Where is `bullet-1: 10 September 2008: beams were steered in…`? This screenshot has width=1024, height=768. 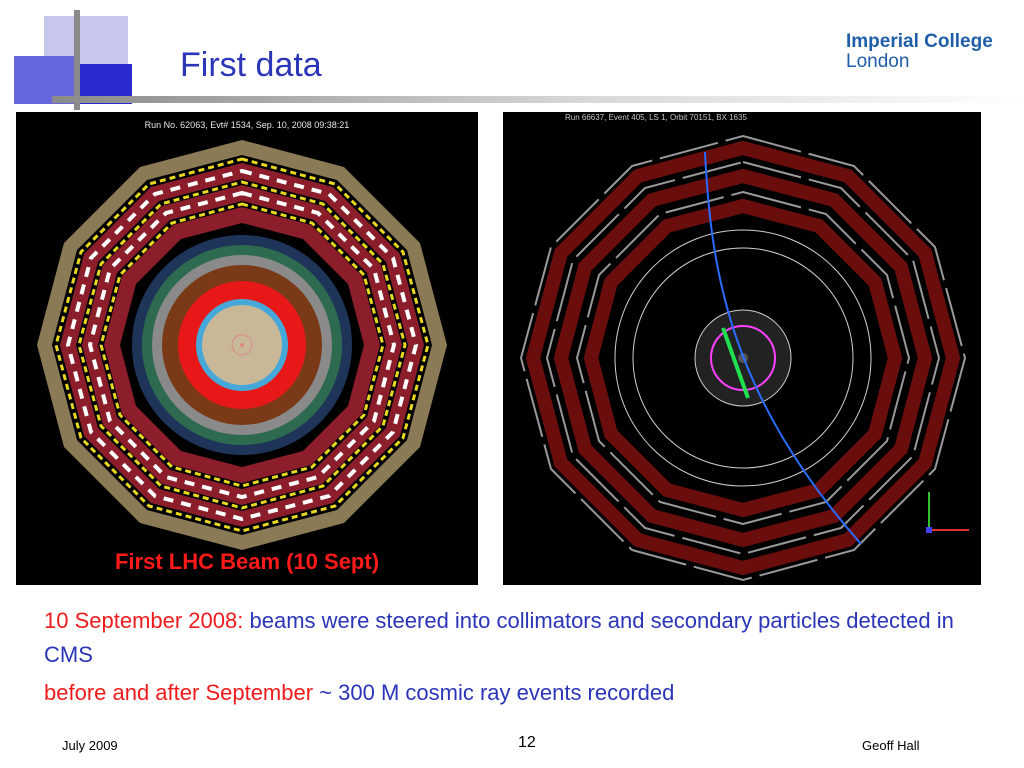
bullet-1: 10 September 2008: beams were steered in… is located at coordinates (499, 637).